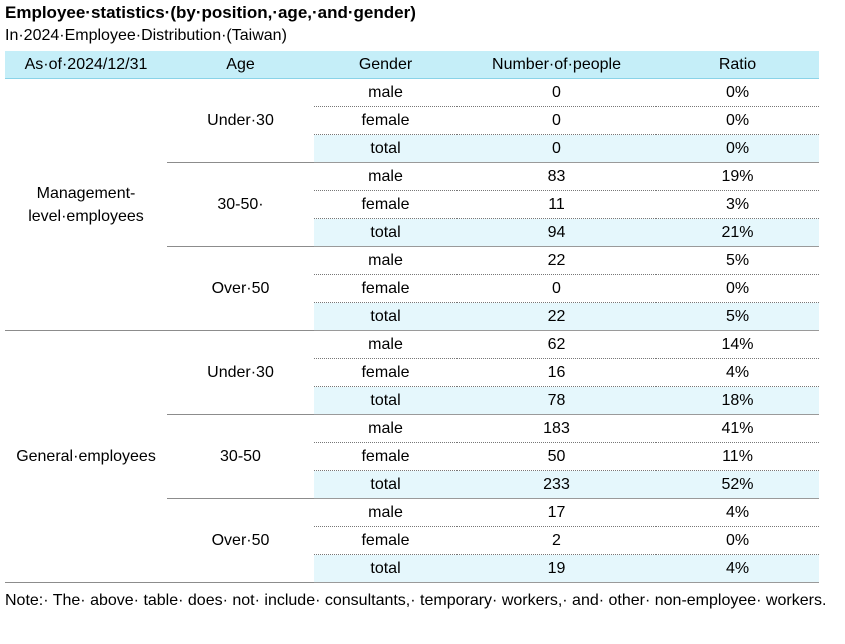 This screenshot has width=845, height=644. I want to click on table-row: total 19 4%, so click(412, 568).